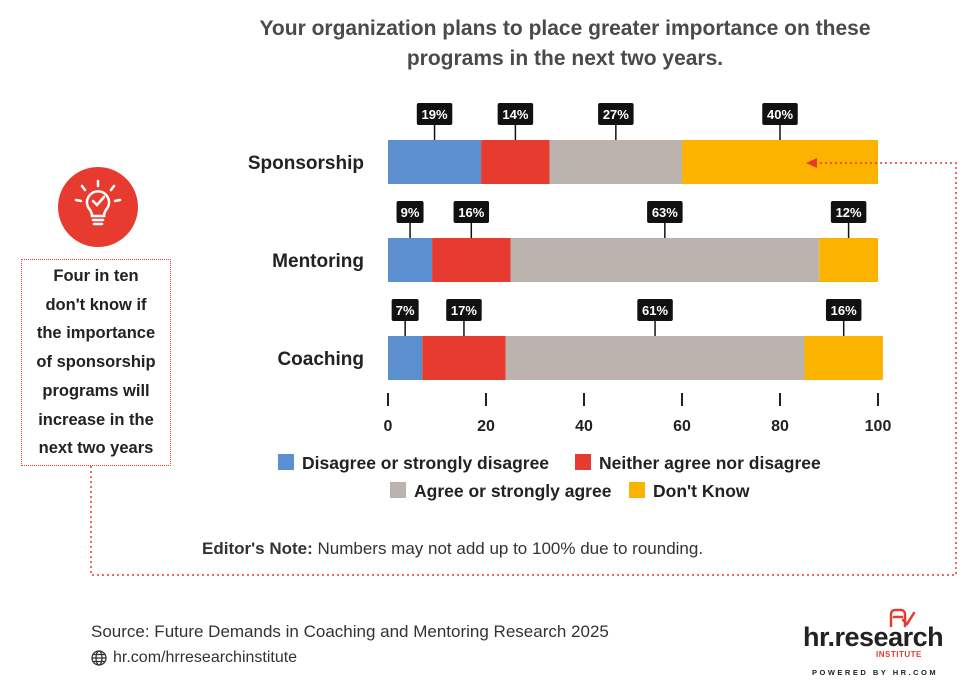 The image size is (966, 700). I want to click on data-label: 19%, so click(435, 114).